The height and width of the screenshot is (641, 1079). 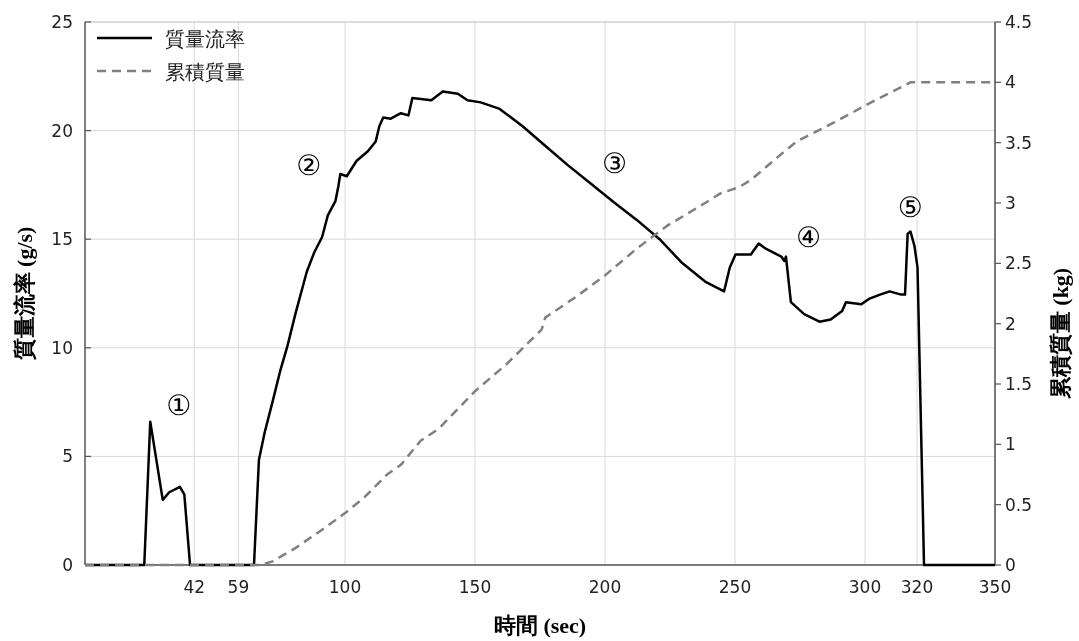 I want to click on y2-tick-label: 2, so click(x=1010, y=323).